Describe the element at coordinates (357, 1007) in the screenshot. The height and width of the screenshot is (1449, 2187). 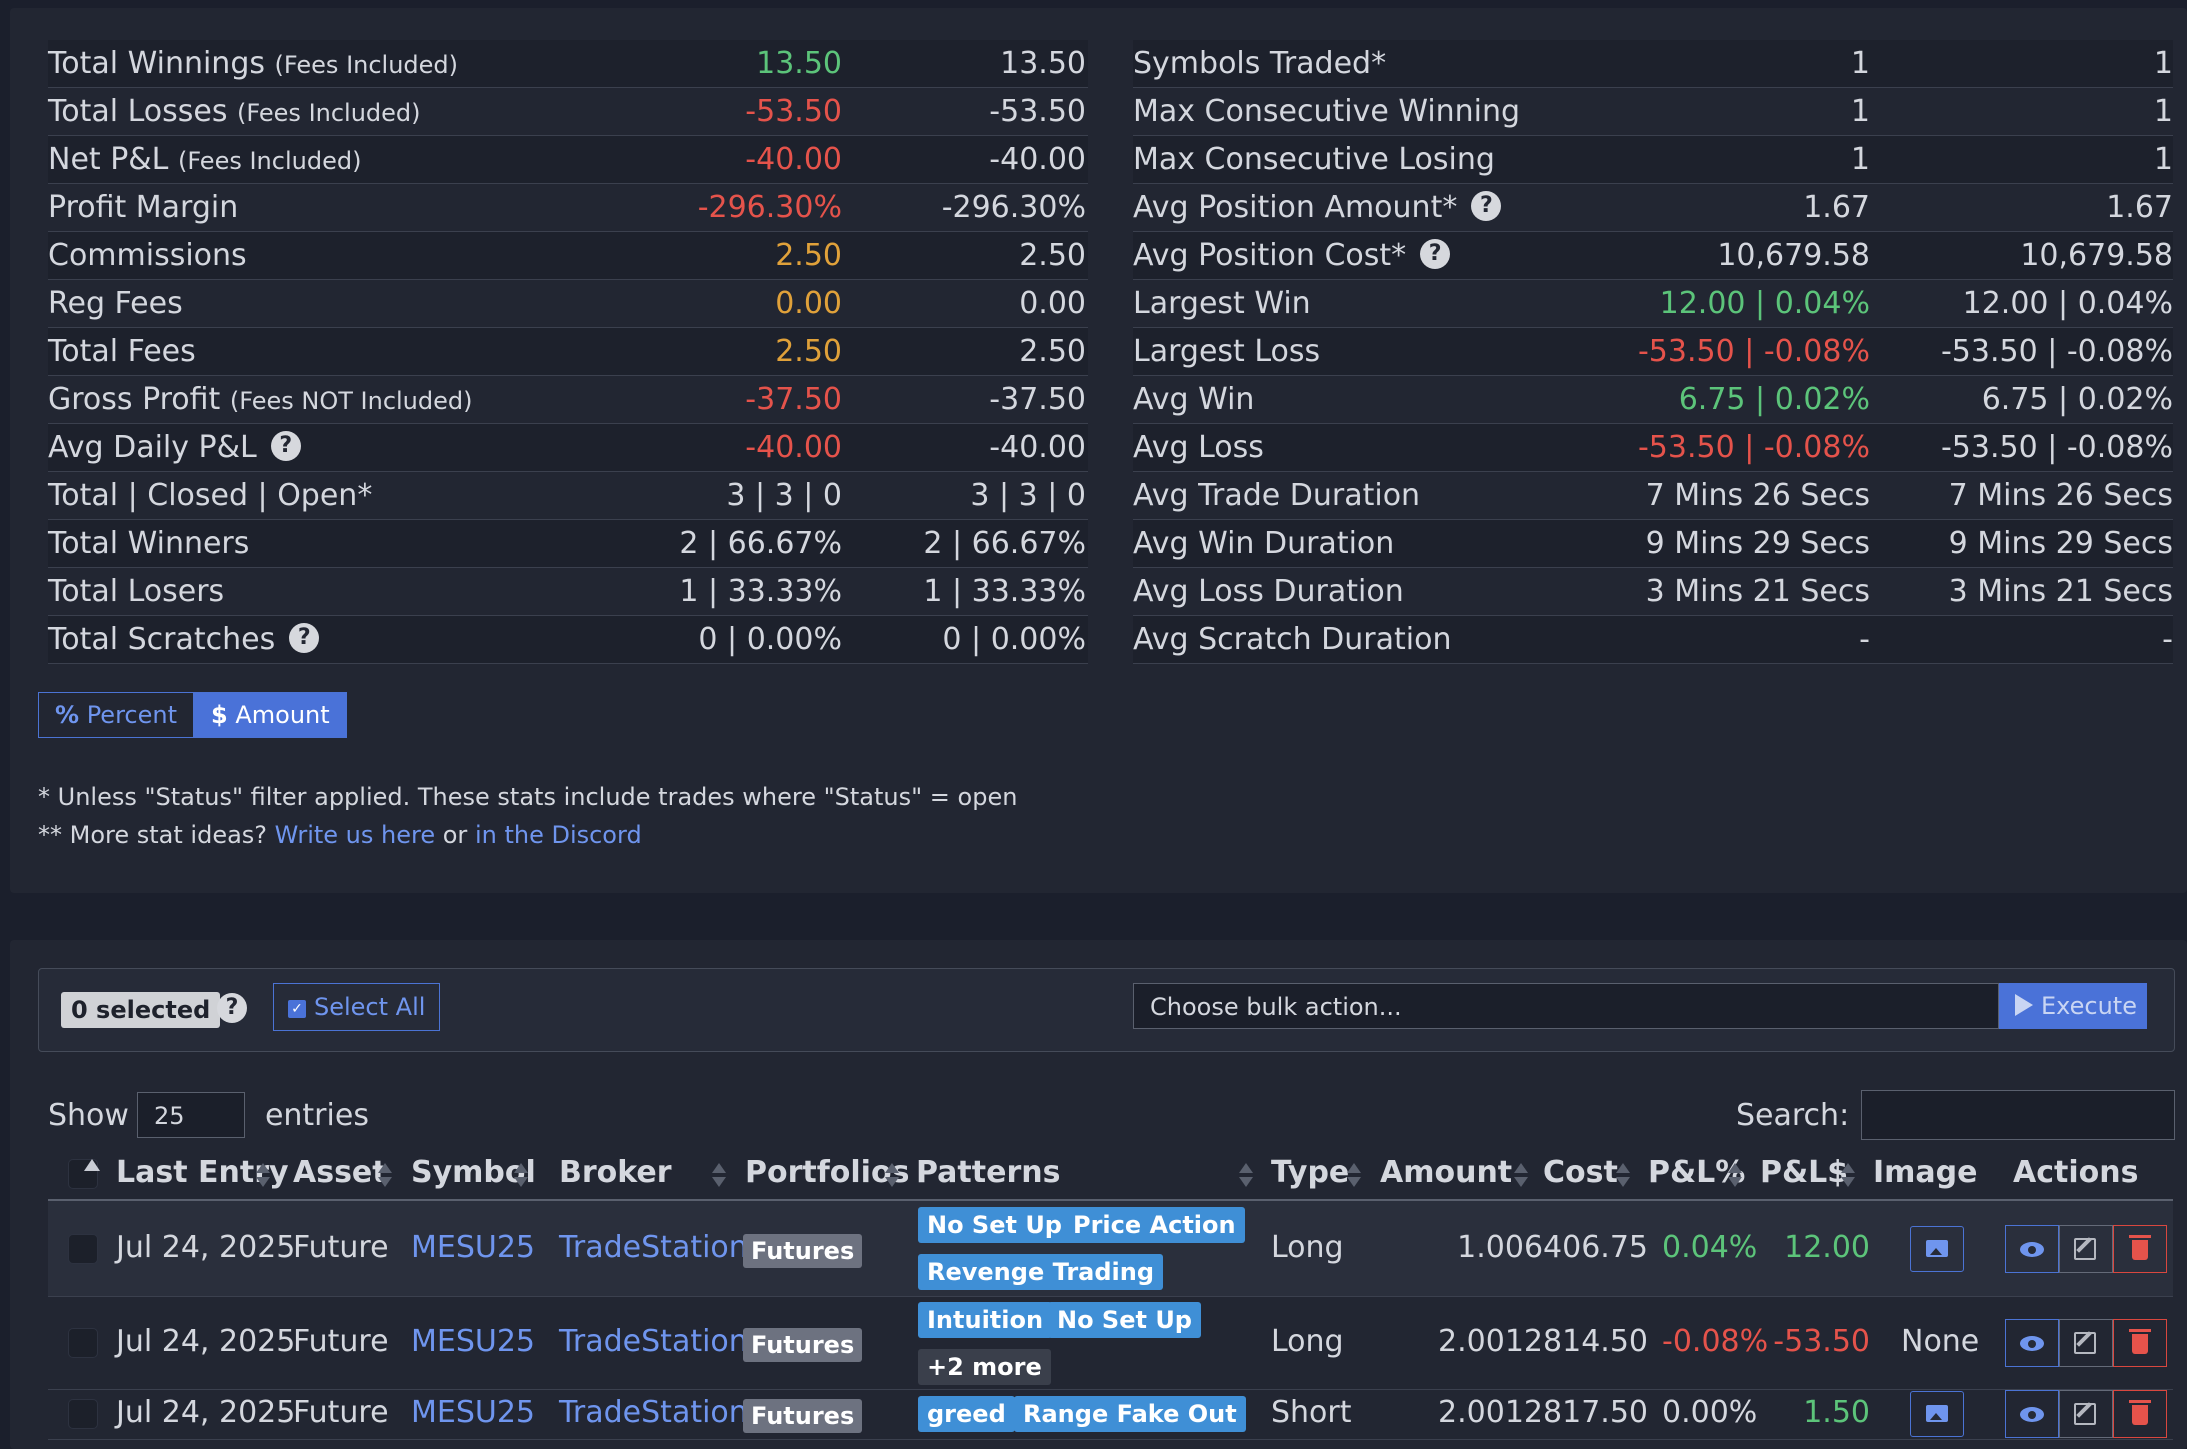
I see `select-all-button: ✓ Select All` at that location.